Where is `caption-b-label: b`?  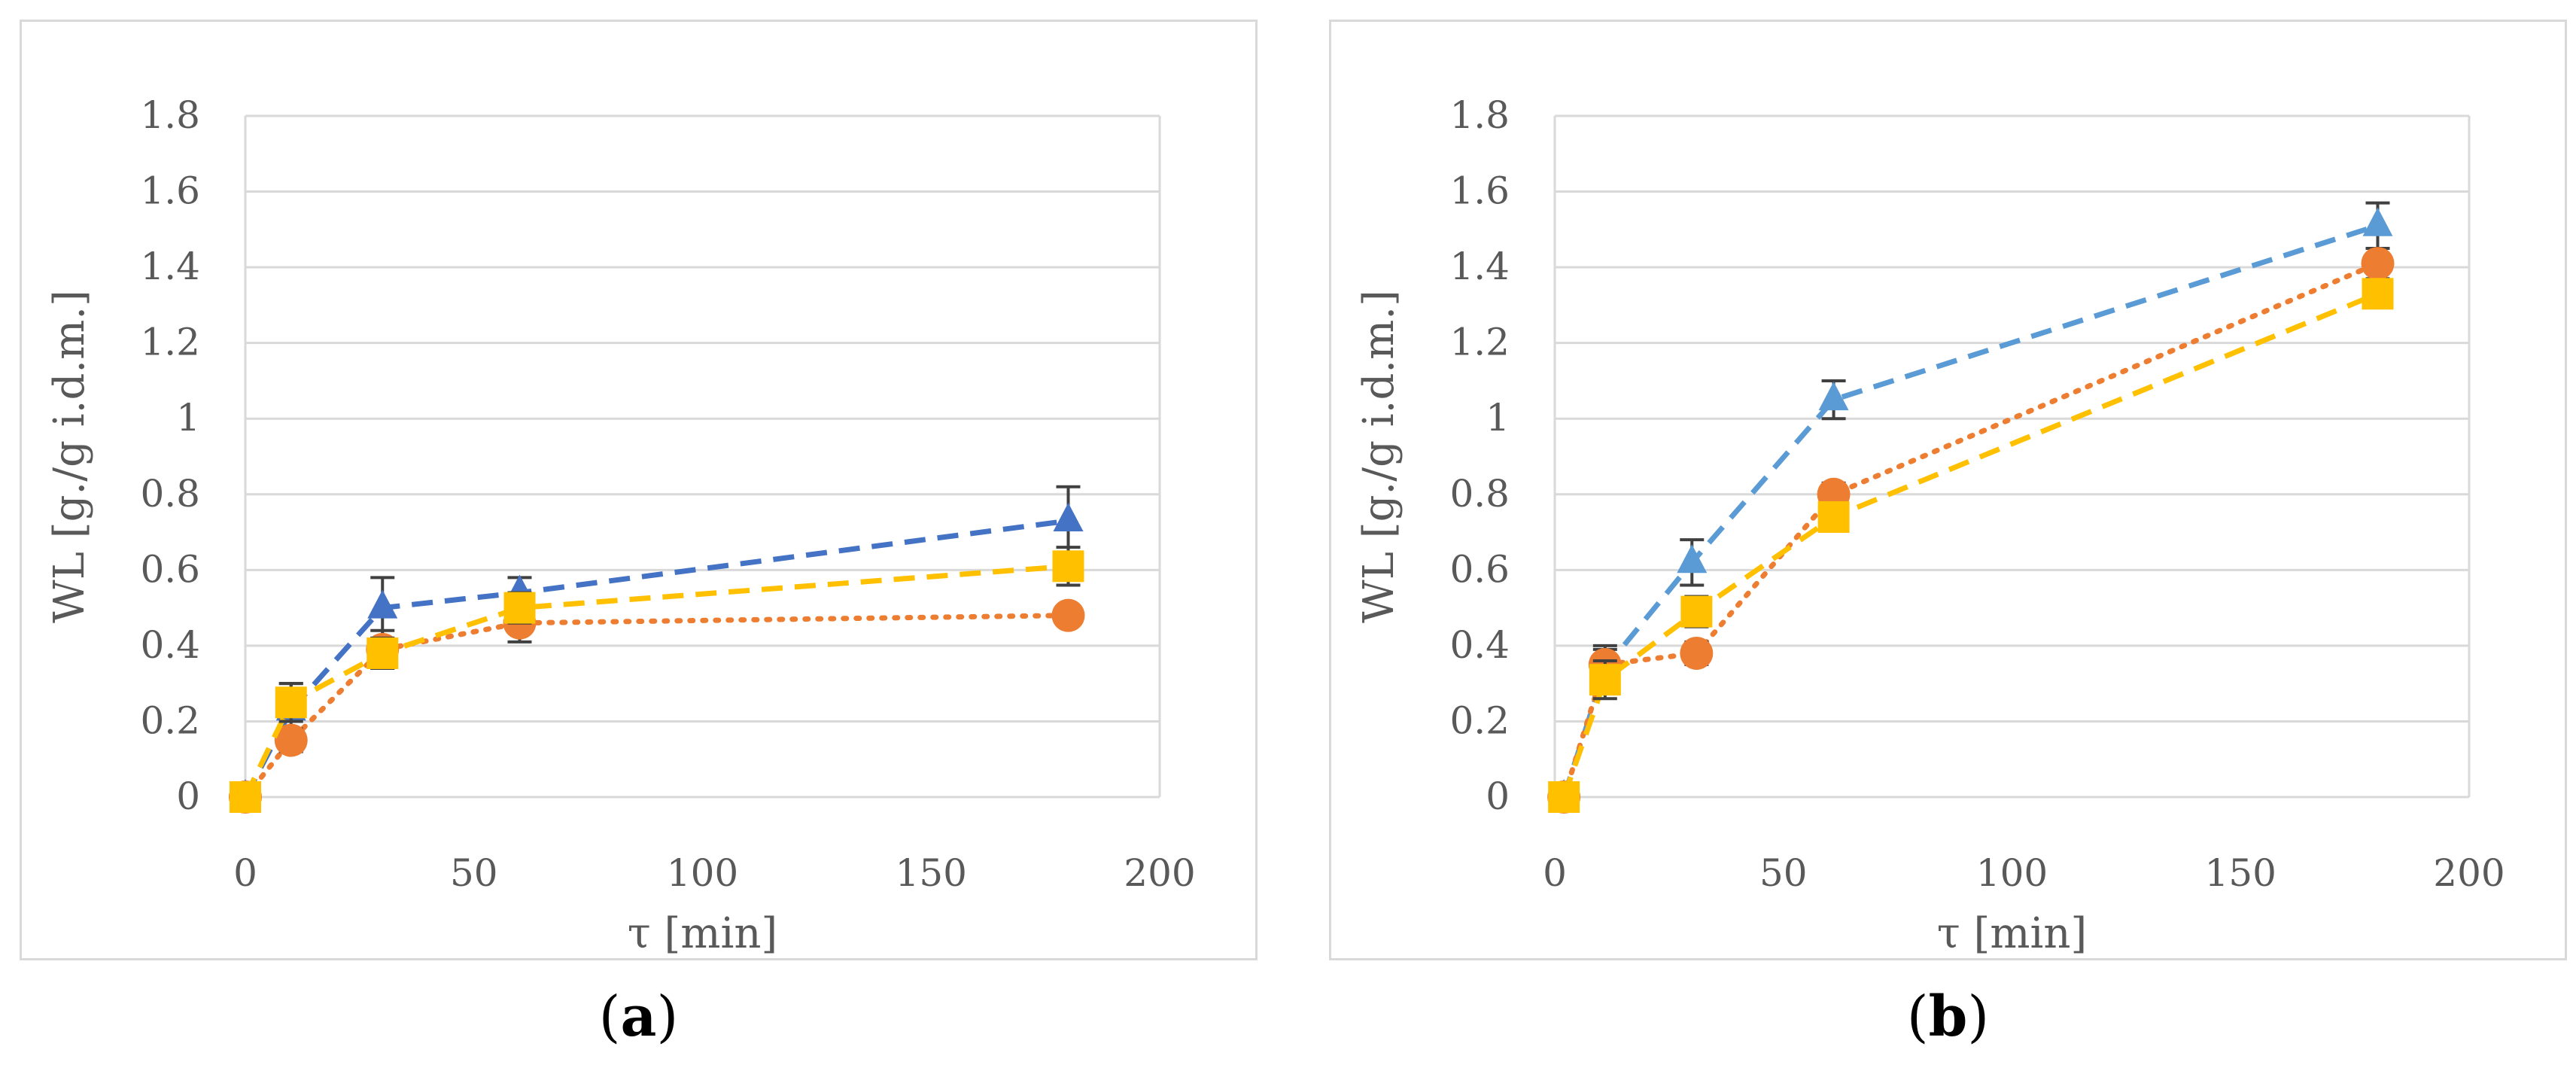
caption-b-label: b is located at coordinates (1948, 1016).